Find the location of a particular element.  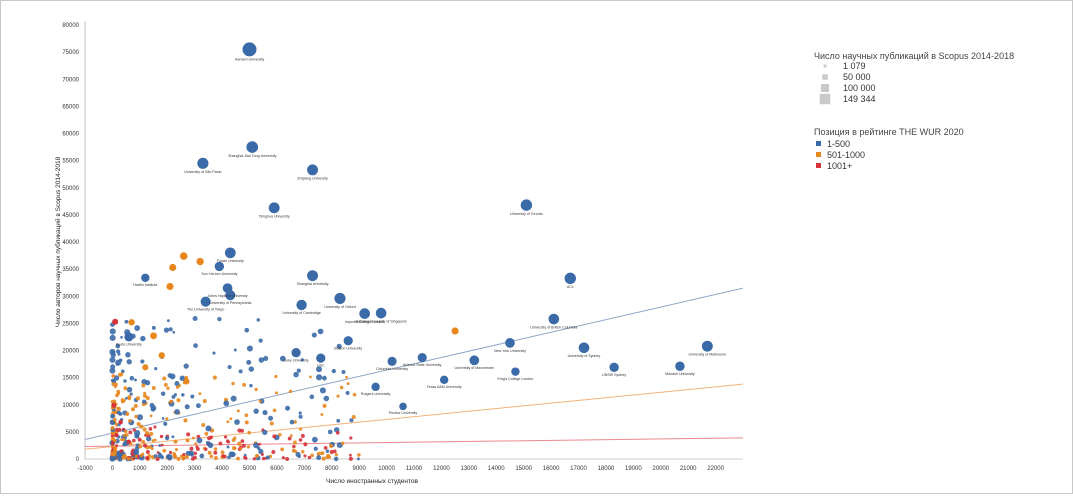

point-label: Imperial College London is located at coordinates (364, 322).